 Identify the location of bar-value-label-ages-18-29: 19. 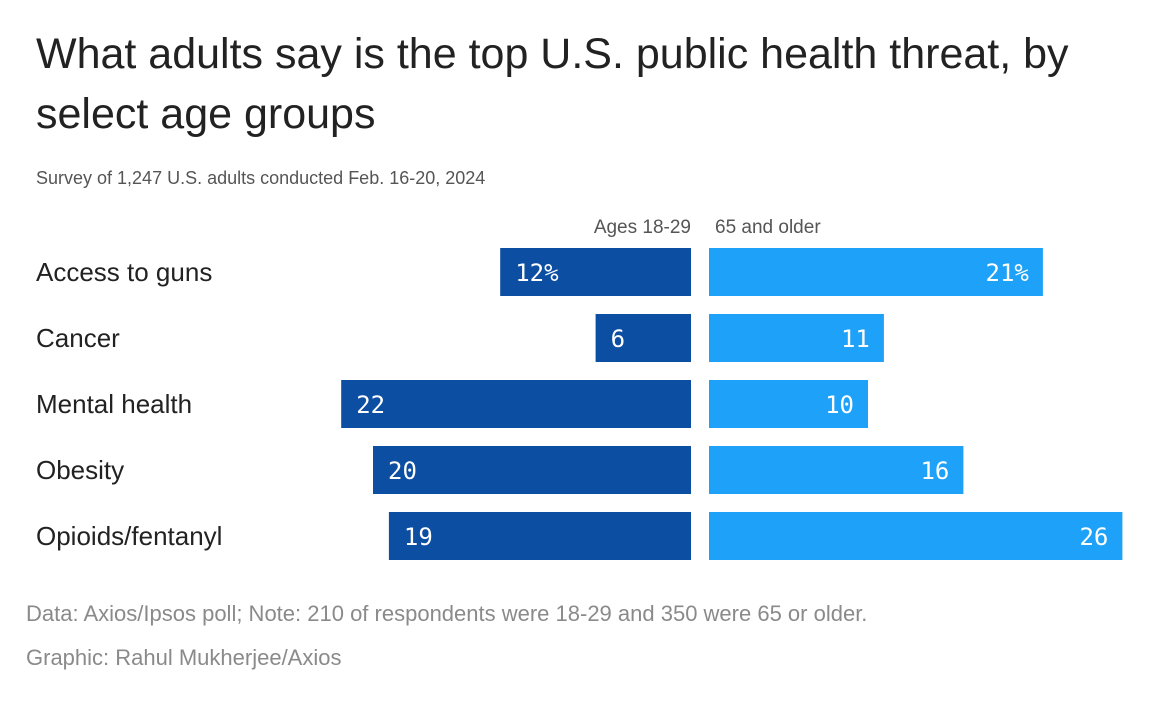
(418, 537).